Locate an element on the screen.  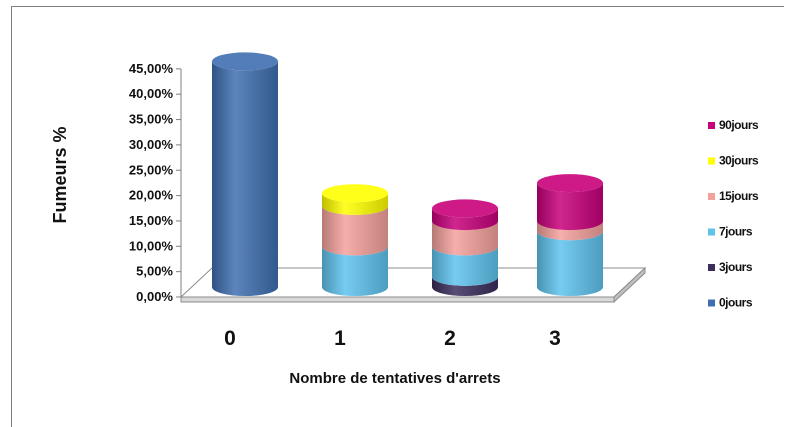
y-tick-label: 25,00% is located at coordinates (151, 169).